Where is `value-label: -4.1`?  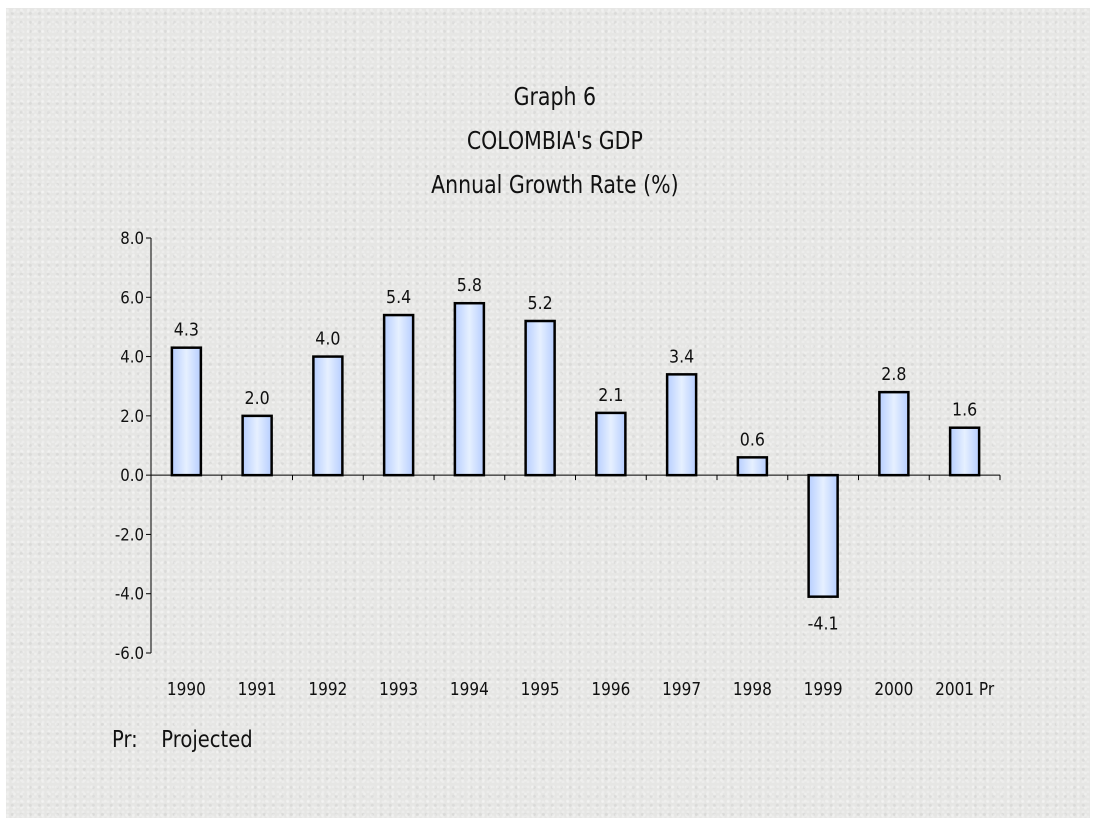 value-label: -4.1 is located at coordinates (823, 623).